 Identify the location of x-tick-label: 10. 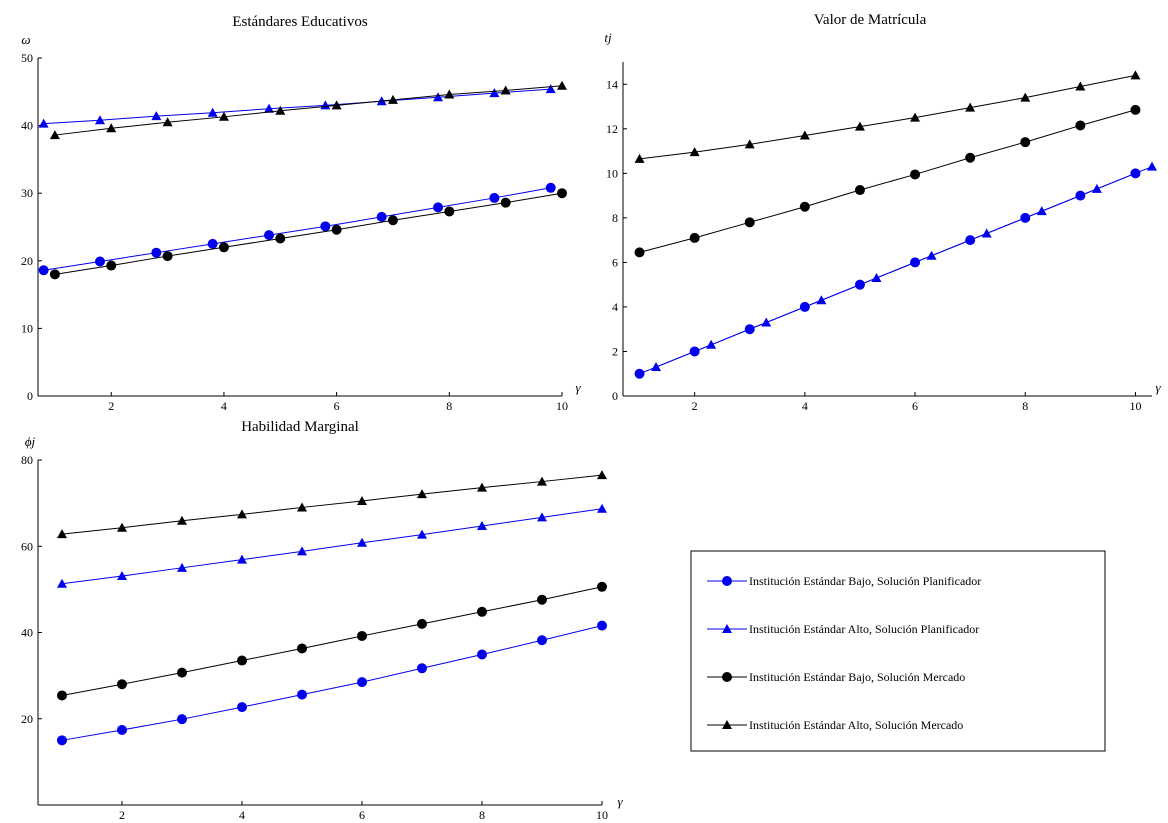
(602, 815).